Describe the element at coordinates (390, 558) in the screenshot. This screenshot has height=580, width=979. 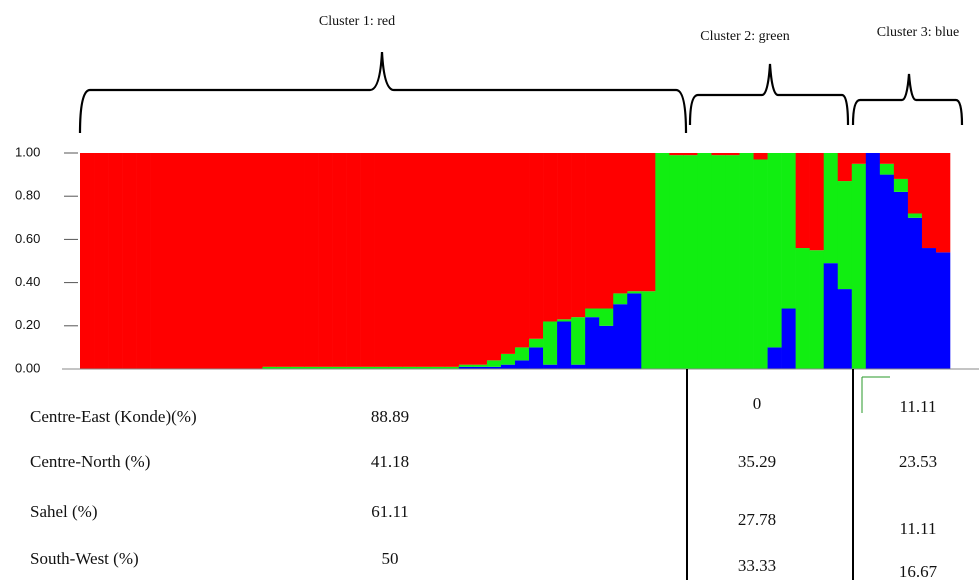
I see `cell: 50` at that location.